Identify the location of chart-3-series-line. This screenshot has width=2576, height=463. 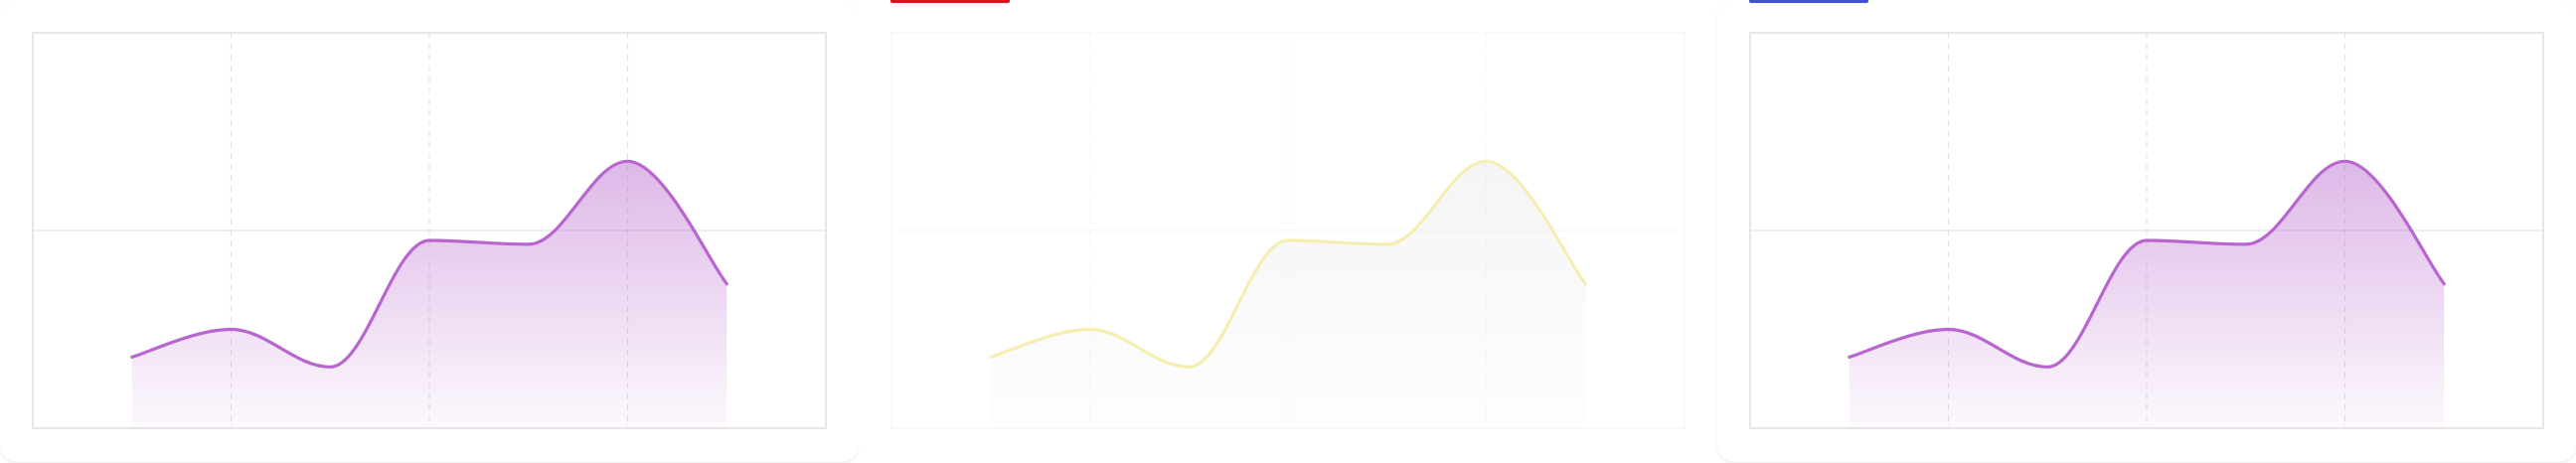
(2147, 264).